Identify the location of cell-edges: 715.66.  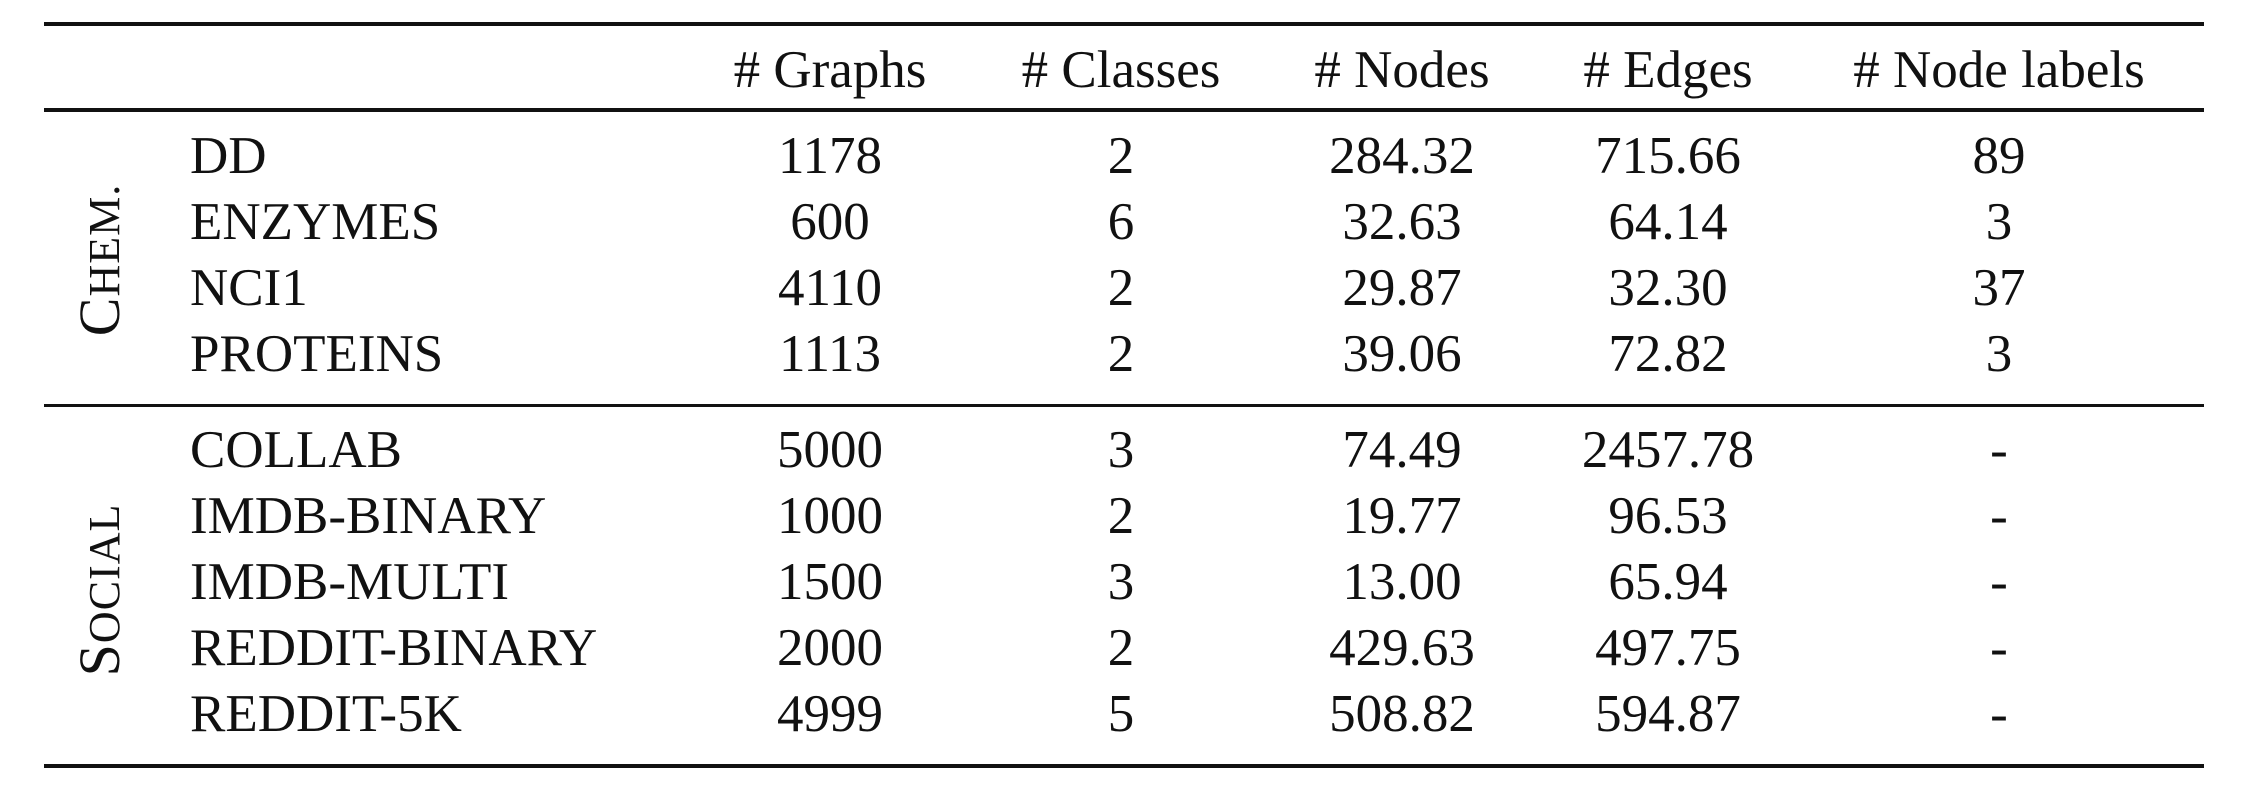
(1668, 156).